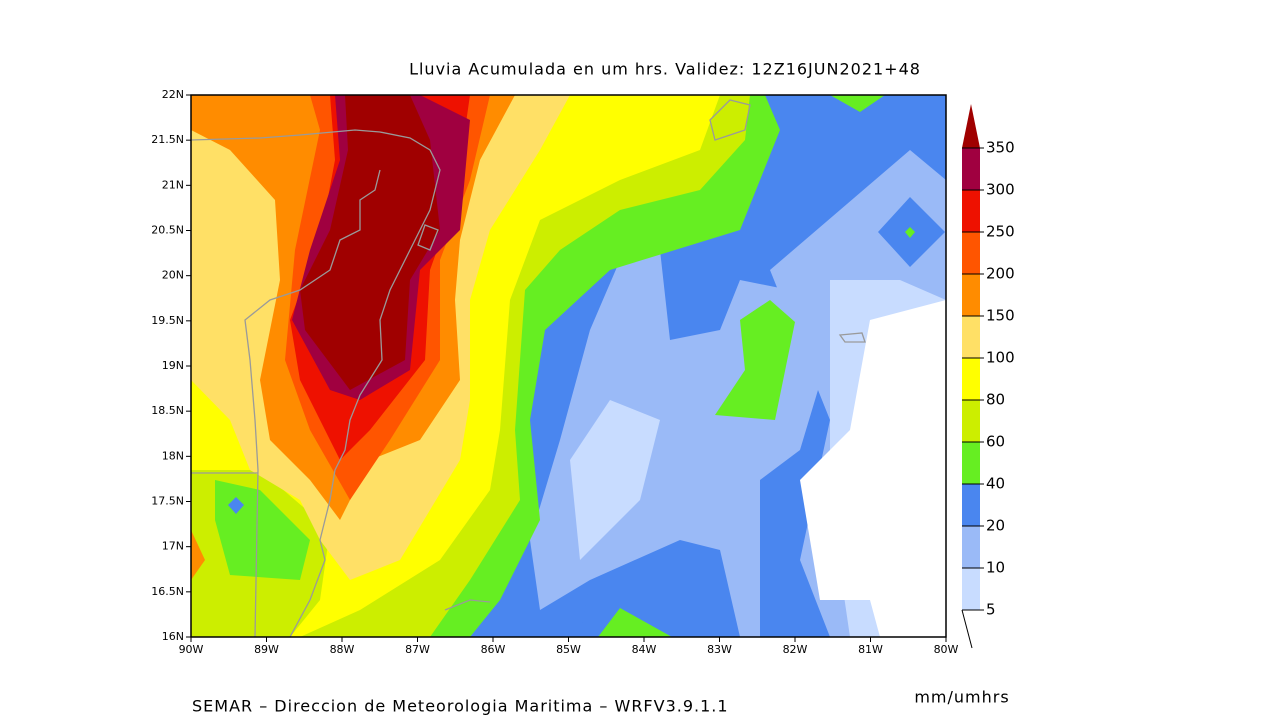 The image size is (1280, 724). Describe the element at coordinates (417, 649) in the screenshot. I see `x-tick-label: 87W` at that location.